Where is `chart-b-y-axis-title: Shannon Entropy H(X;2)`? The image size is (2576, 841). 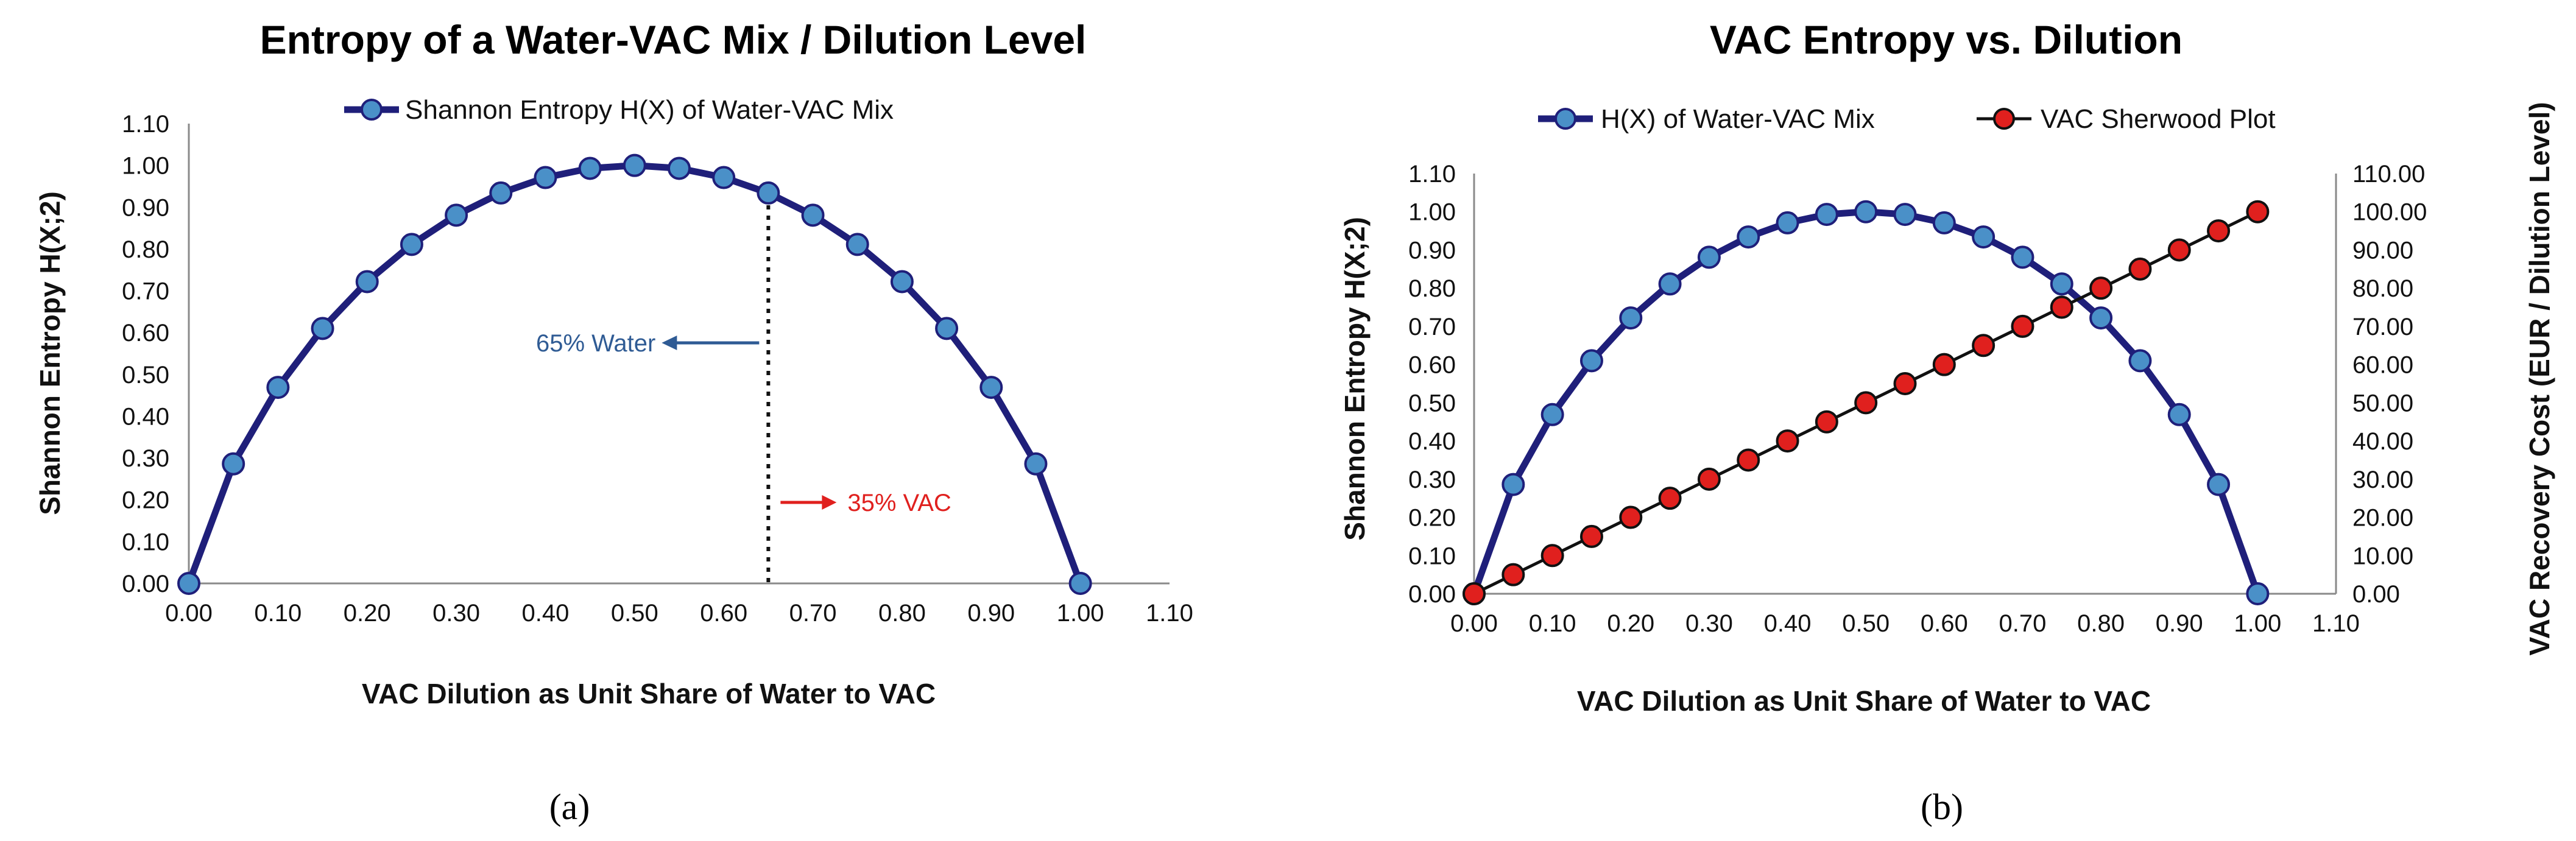
chart-b-y-axis-title: Shannon Entropy H(X;2) is located at coordinates (1355, 379).